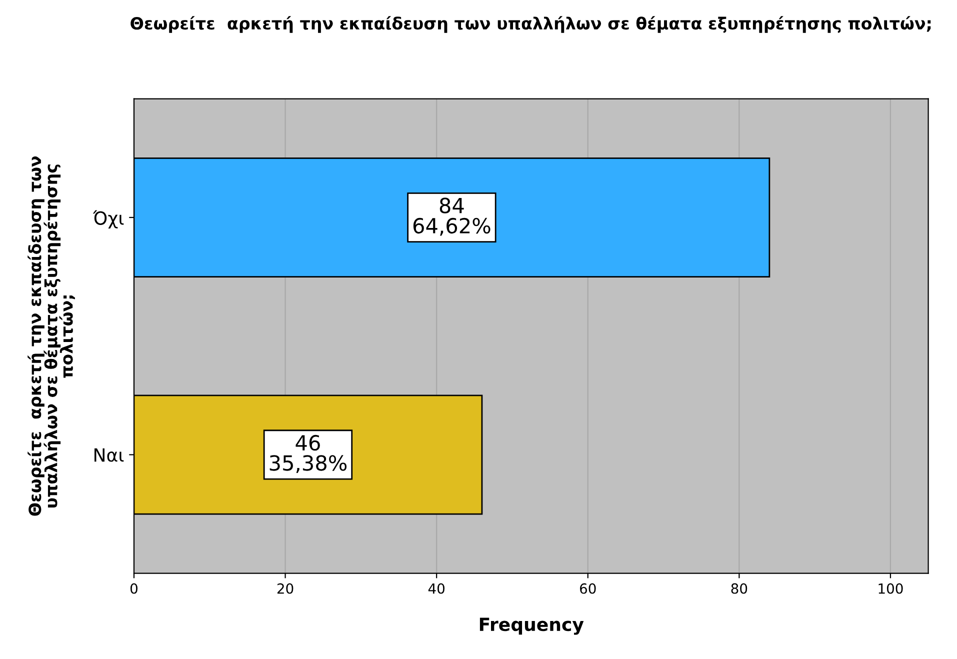 The height and width of the screenshot is (659, 957). I want to click on x-tick-label: 20, so click(285, 588).